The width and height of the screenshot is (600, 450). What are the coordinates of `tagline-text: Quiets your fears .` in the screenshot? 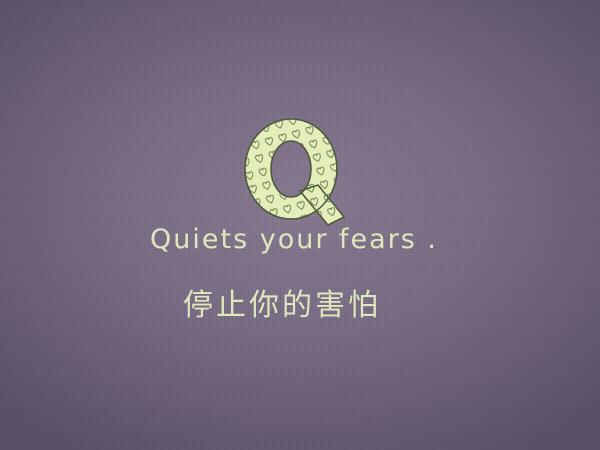 It's located at (294, 239).